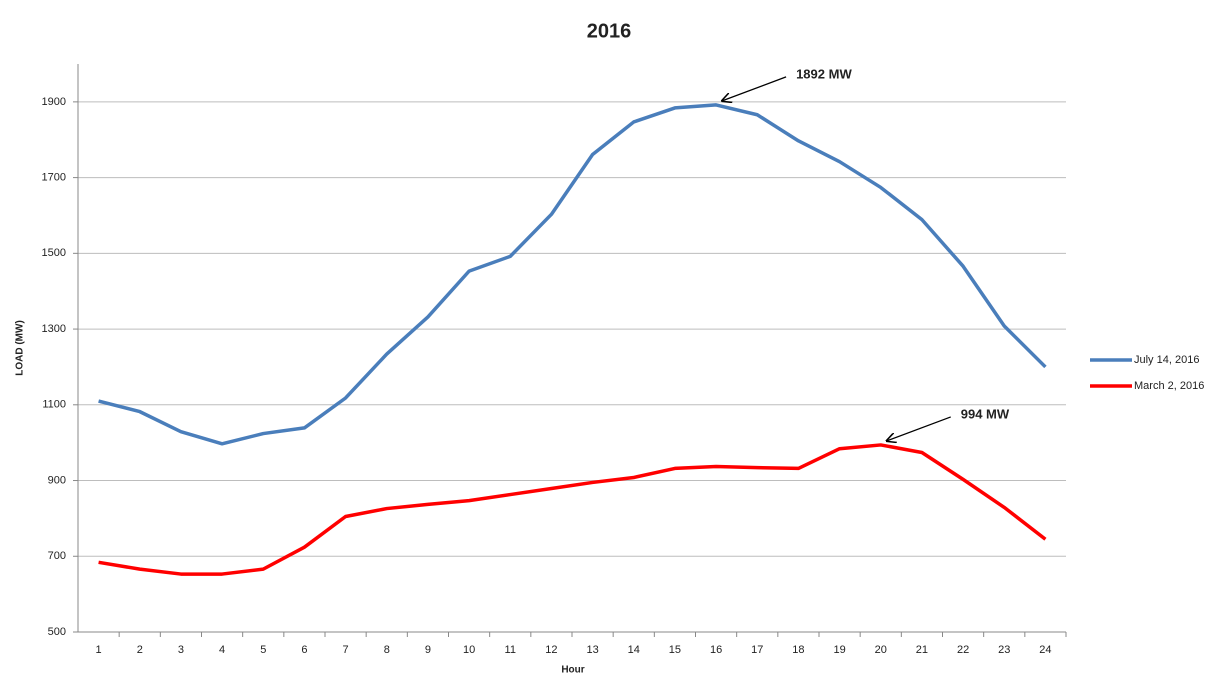 Image resolution: width=1217 pixels, height=679 pixels. Describe the element at coordinates (824, 73) in the screenshot. I see `annotation: 1892 MW` at that location.